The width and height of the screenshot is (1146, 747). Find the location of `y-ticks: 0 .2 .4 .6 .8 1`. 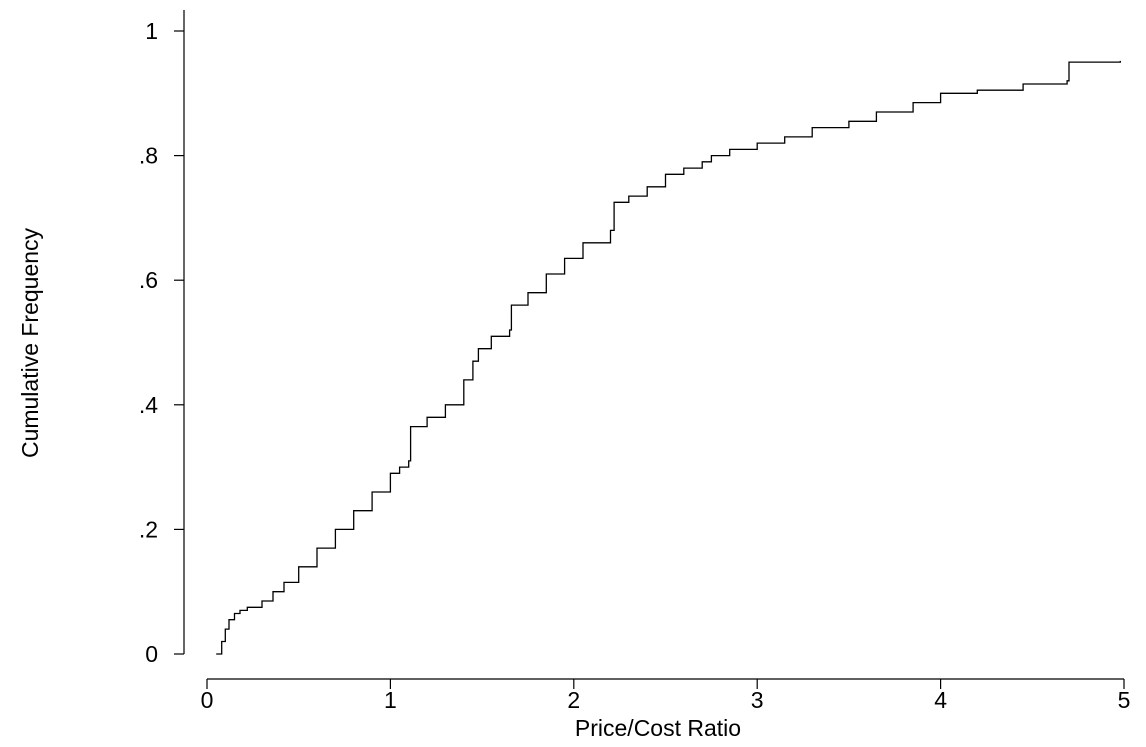

y-ticks: 0 .2 .4 .6 .8 1 is located at coordinates (161, 342).